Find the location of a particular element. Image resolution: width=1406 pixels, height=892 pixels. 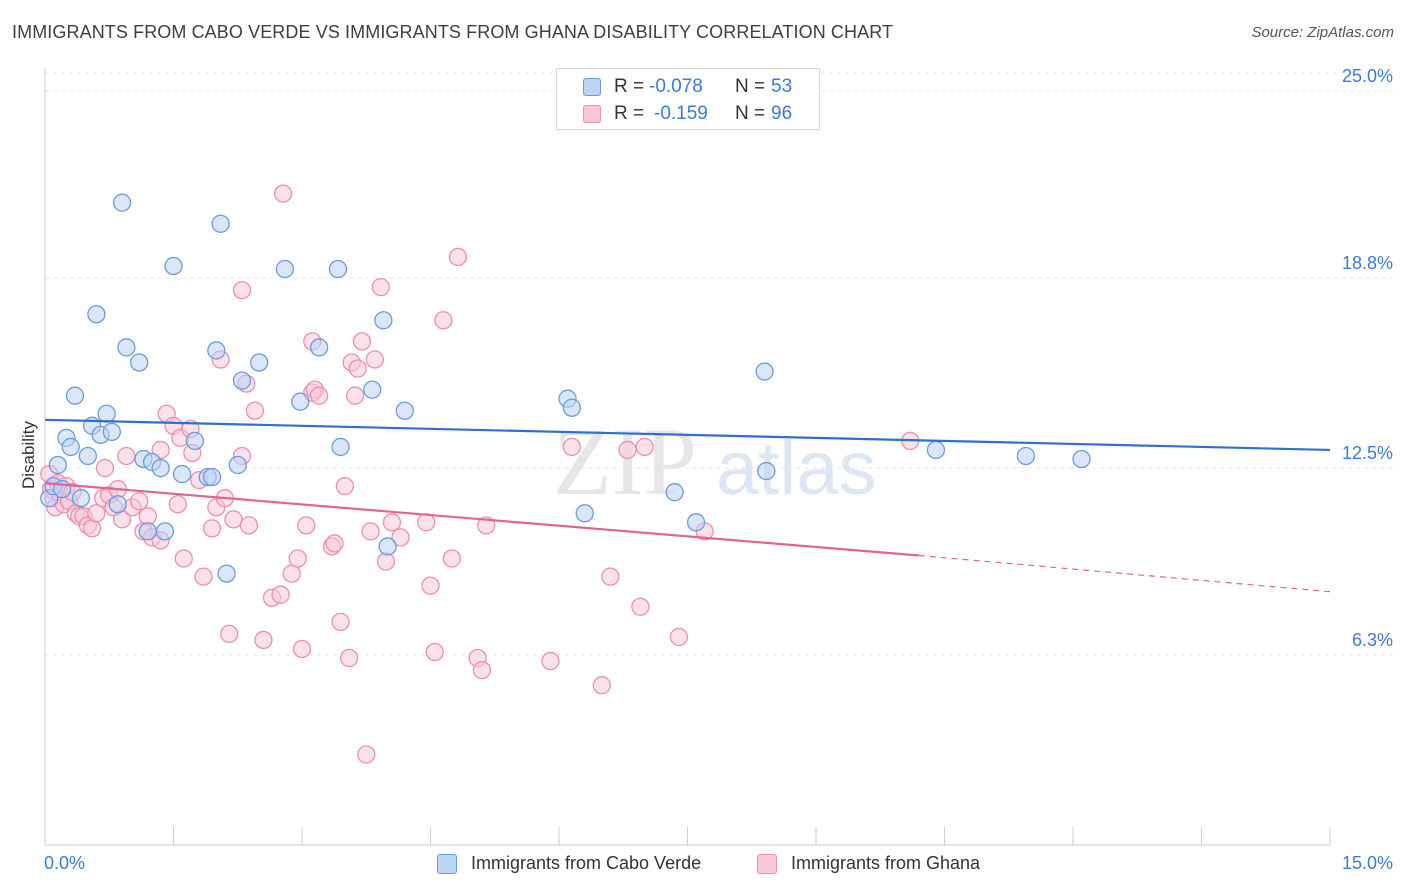

legend-label: Immigrants from Ghana is located at coordinates (886, 863).